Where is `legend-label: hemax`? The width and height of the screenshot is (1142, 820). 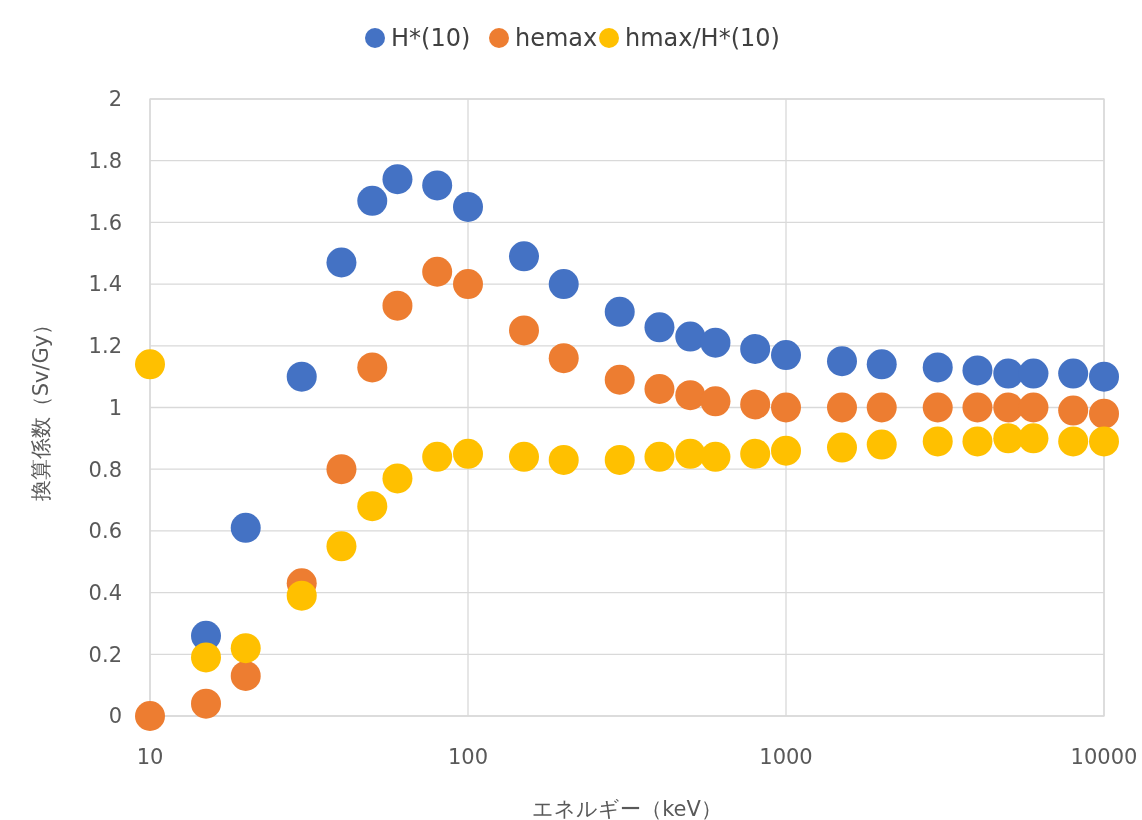 legend-label: hemax is located at coordinates (556, 38).